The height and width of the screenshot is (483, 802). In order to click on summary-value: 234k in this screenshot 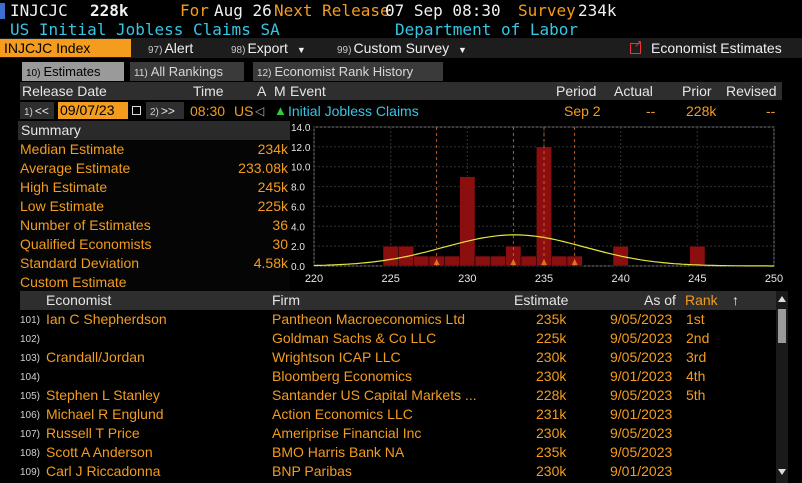, I will do `click(272, 149)`.